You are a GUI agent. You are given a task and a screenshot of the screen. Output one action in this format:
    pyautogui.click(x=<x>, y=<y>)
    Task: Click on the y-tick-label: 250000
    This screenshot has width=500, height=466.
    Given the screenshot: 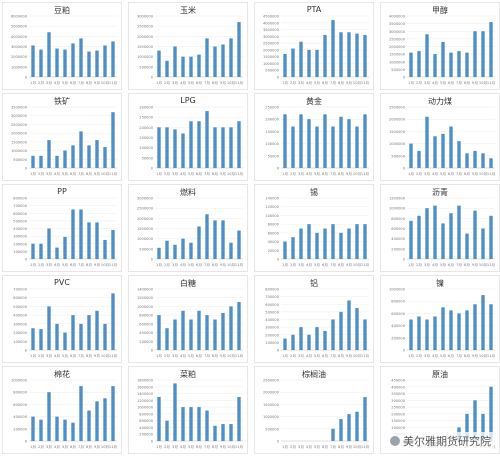 What is the action you would take?
    pyautogui.click(x=146, y=118)
    